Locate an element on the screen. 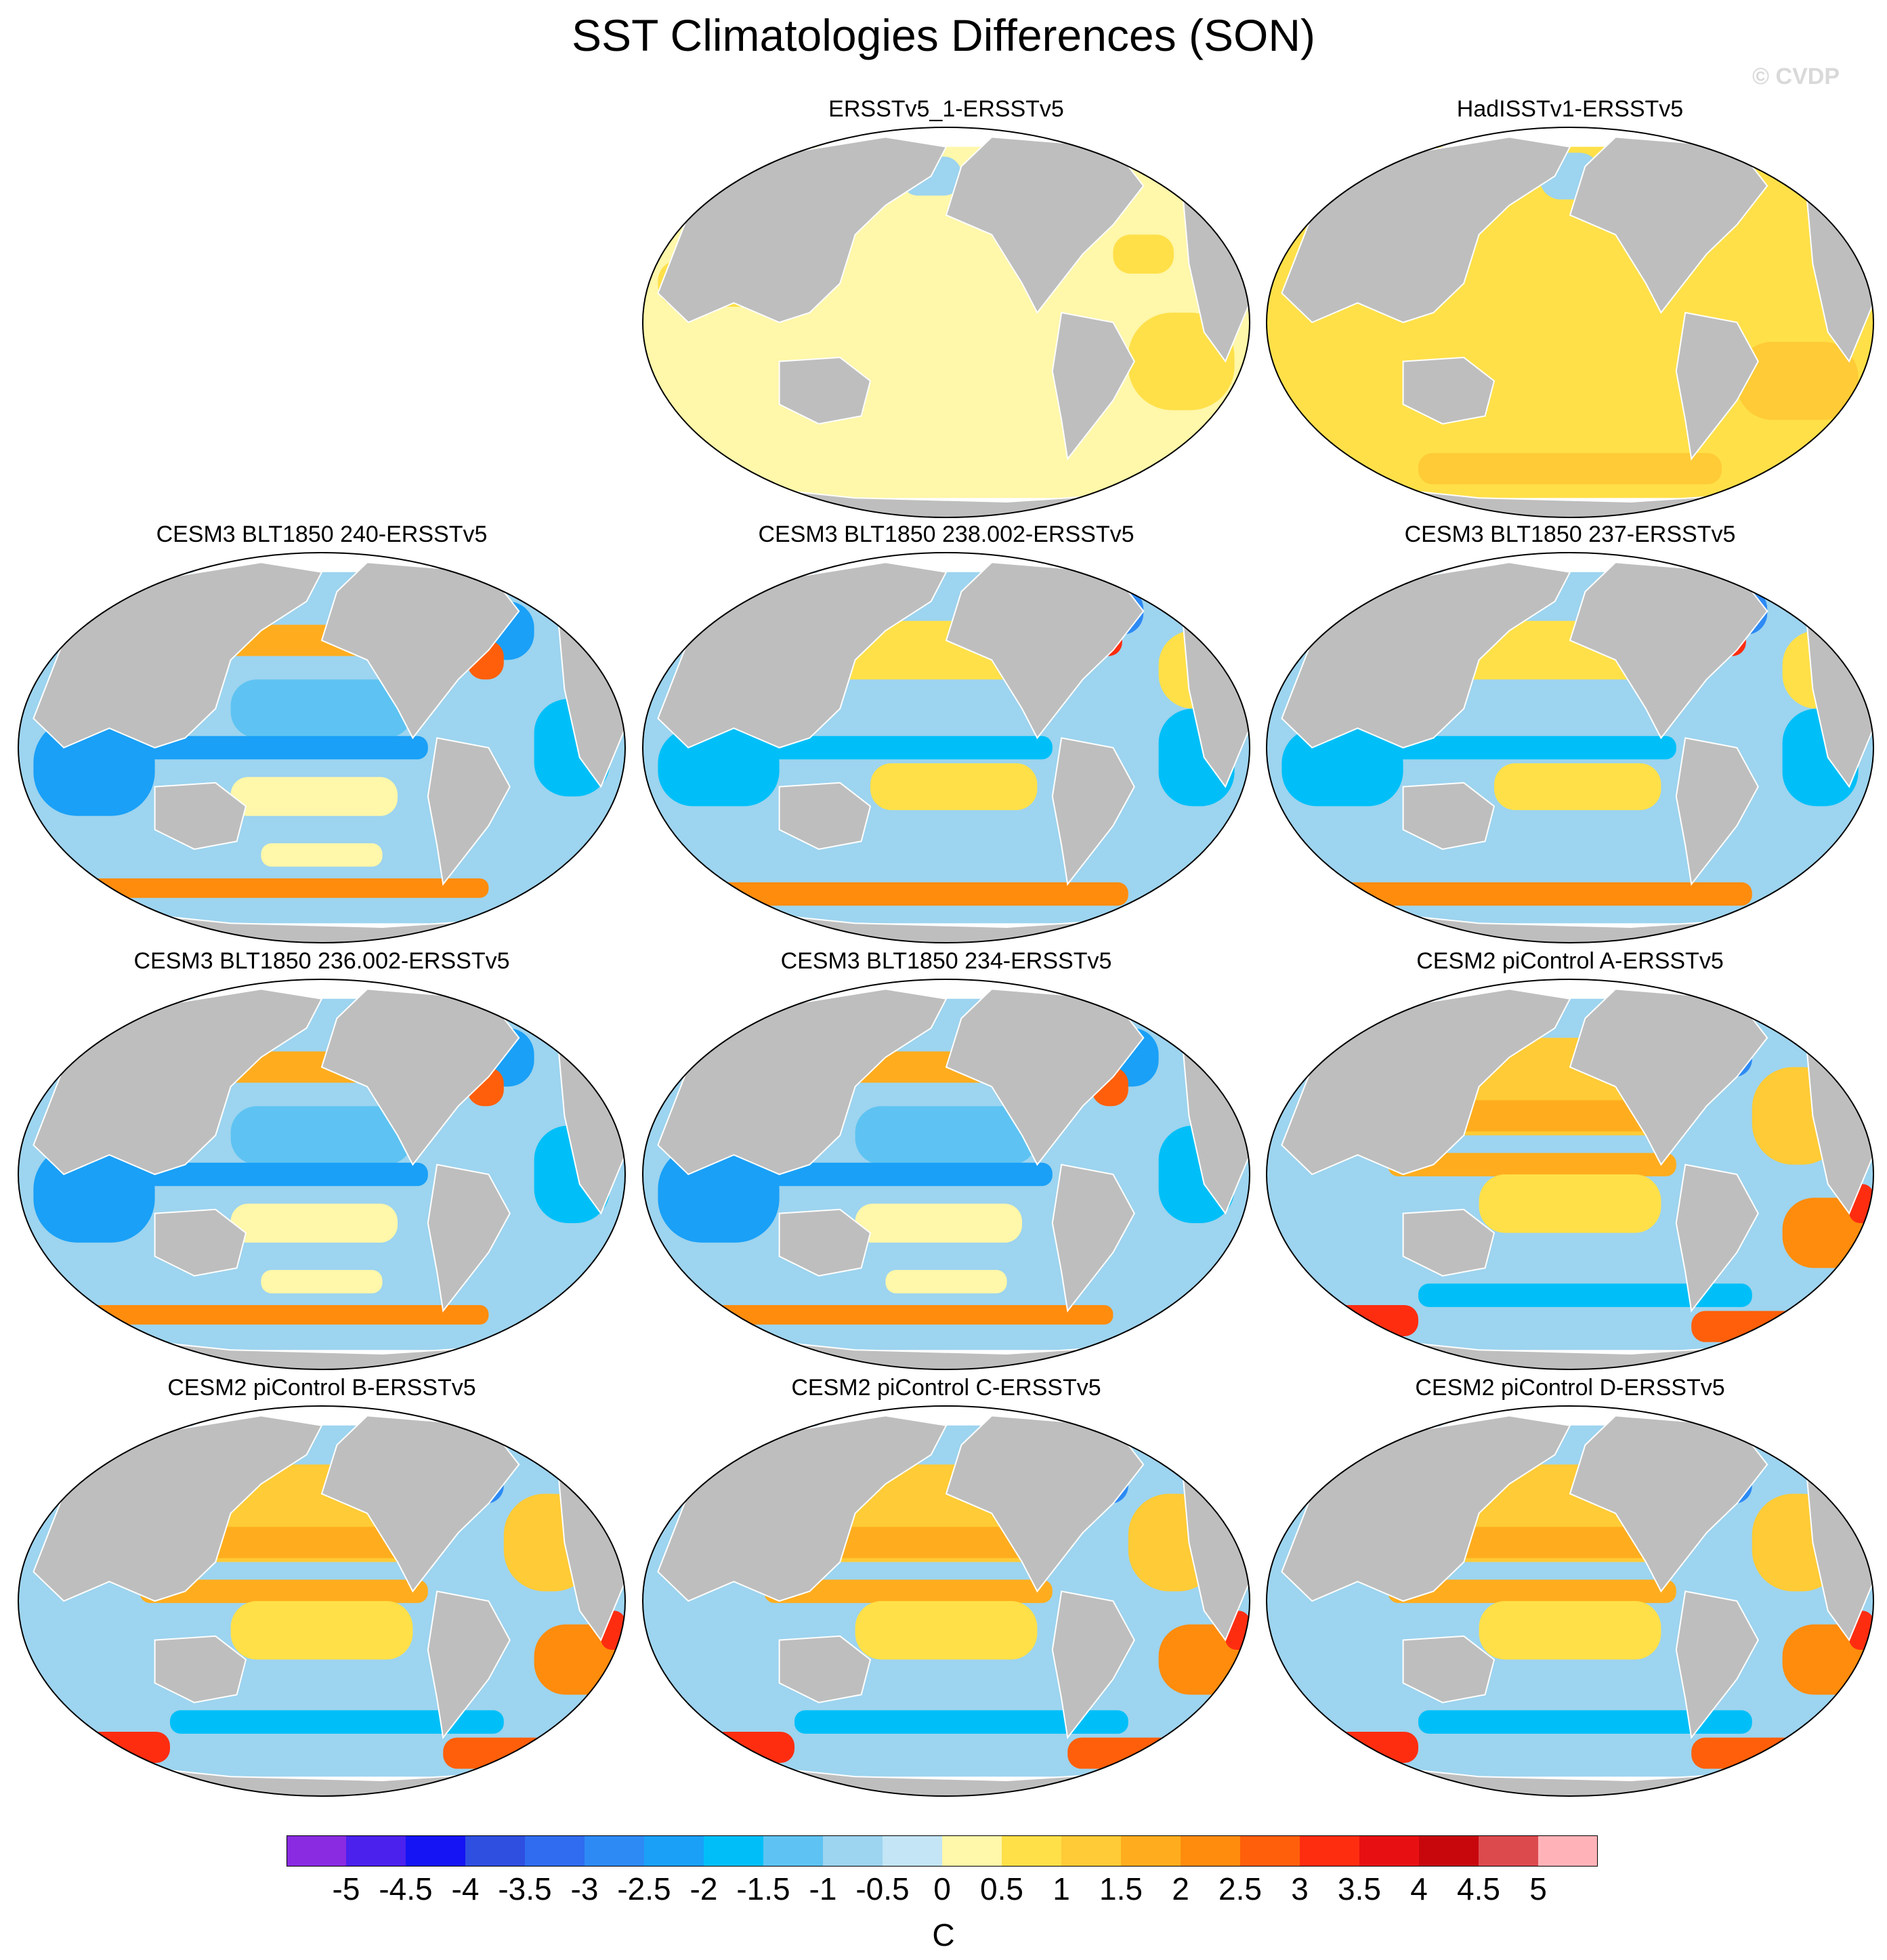 This screenshot has height=1960, width=1887. colorbar-tick-label: 3.5 is located at coordinates (1359, 1888).